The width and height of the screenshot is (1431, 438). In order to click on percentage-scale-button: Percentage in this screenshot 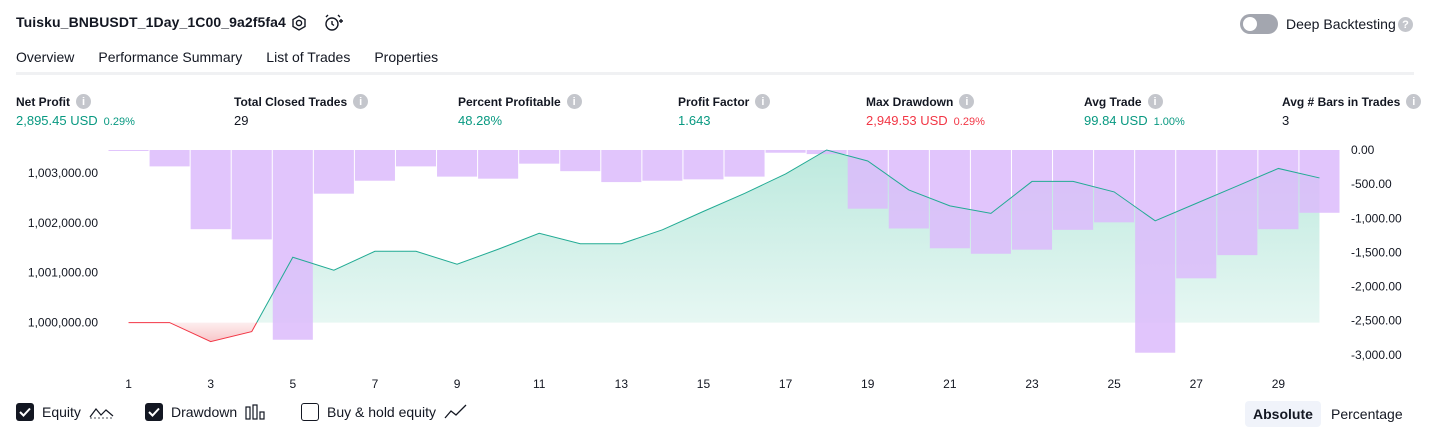, I will do `click(1367, 414)`.